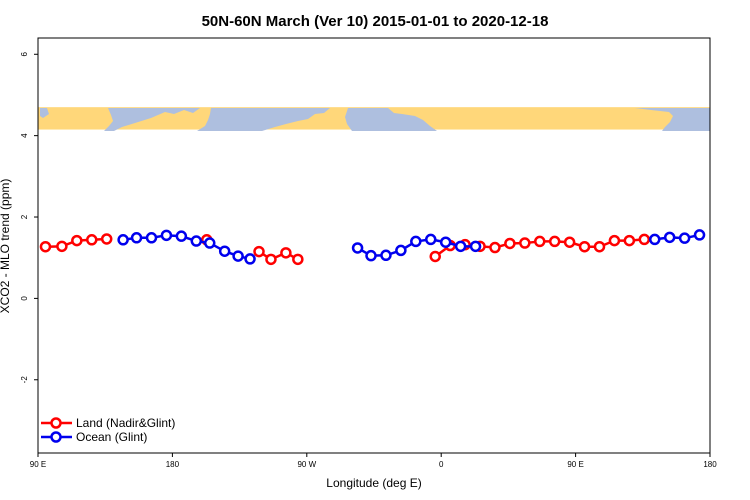 This screenshot has height=500, width=750. Describe the element at coordinates (6, 246) in the screenshot. I see `y-axis-label: XCO2 - MLO trend (ppm)` at that location.